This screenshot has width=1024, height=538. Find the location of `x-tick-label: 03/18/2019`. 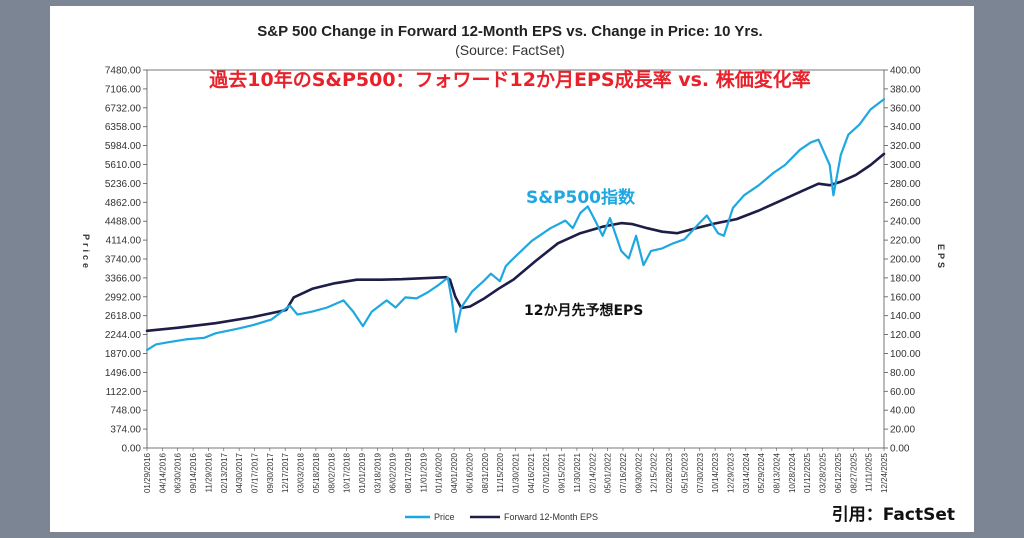

x-tick-label: 03/18/2019 is located at coordinates (377, 472).